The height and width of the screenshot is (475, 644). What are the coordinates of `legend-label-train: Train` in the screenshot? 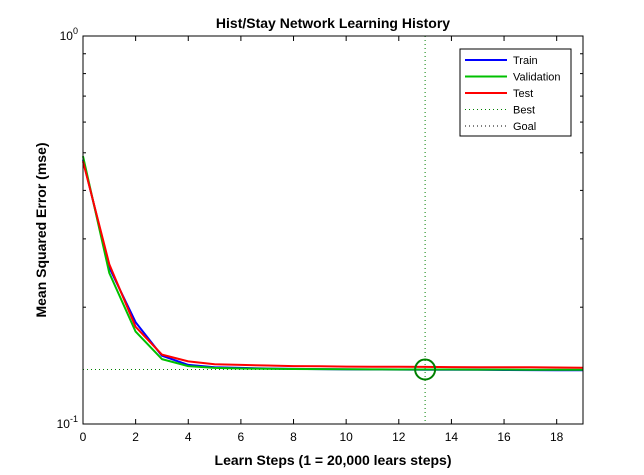 It's located at (525, 61).